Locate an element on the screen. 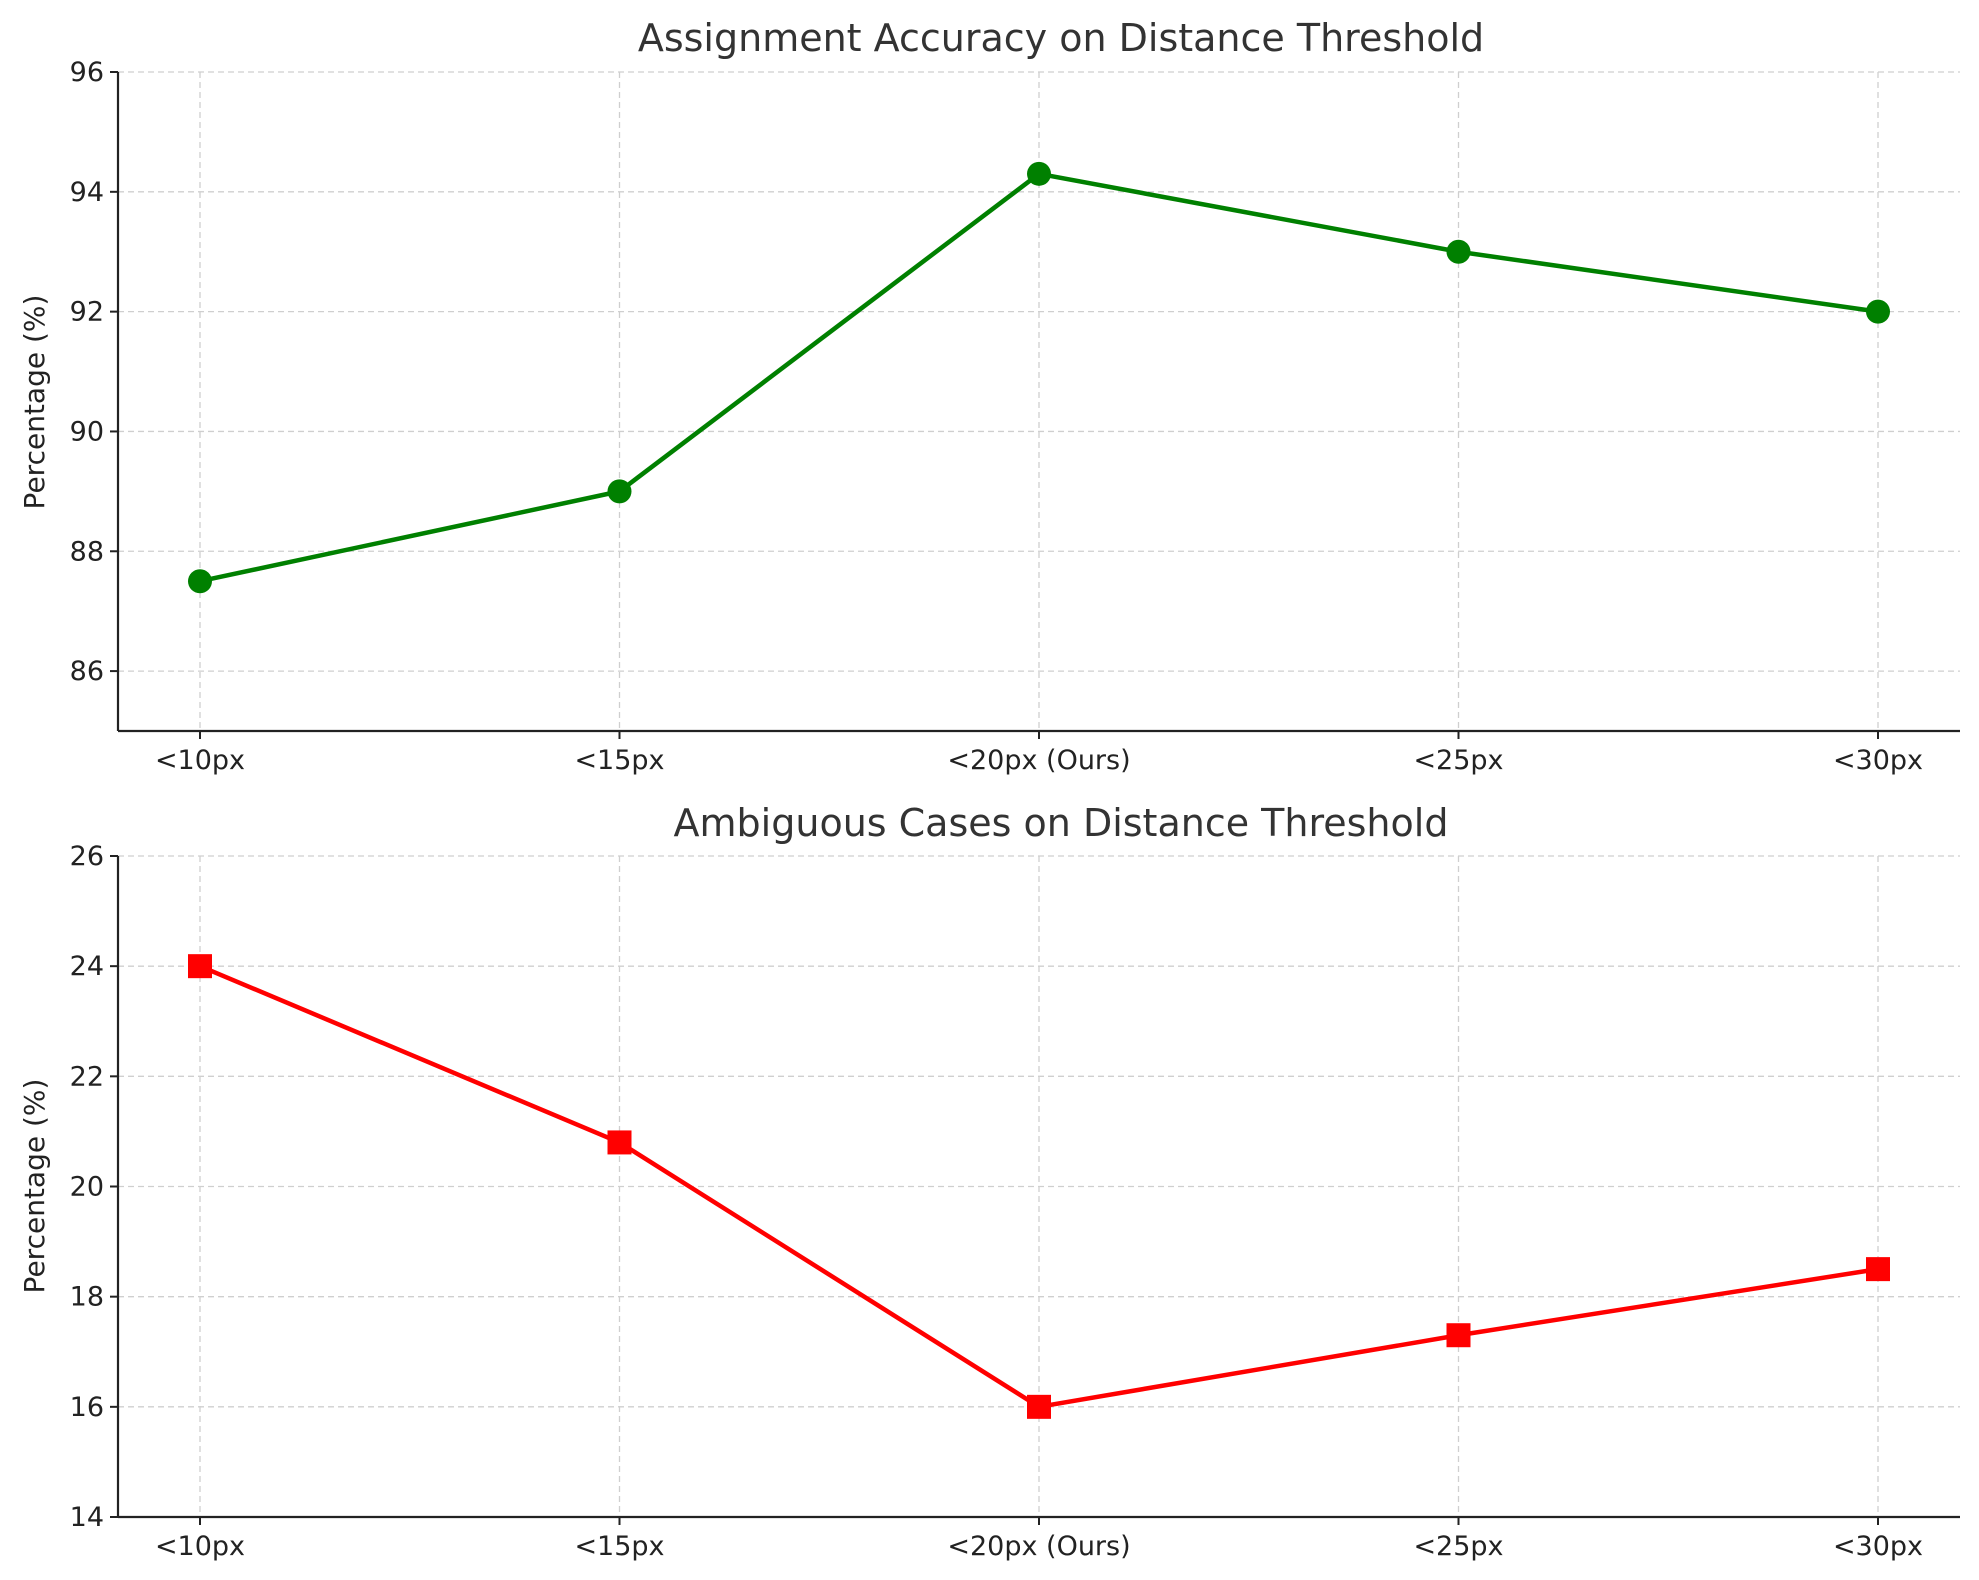  y-tick-label: 22 is located at coordinates (87, 1076).